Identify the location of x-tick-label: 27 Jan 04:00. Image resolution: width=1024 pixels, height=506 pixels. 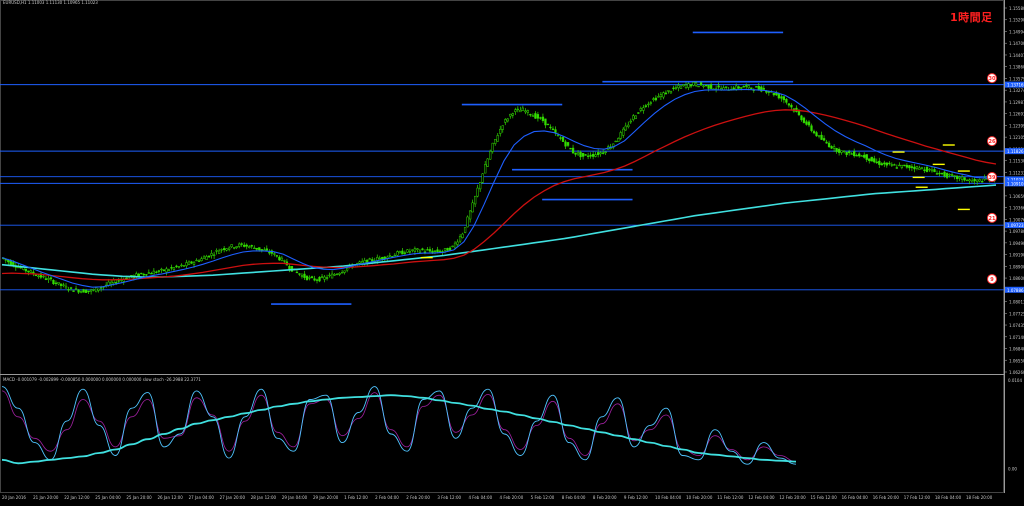
(202, 497).